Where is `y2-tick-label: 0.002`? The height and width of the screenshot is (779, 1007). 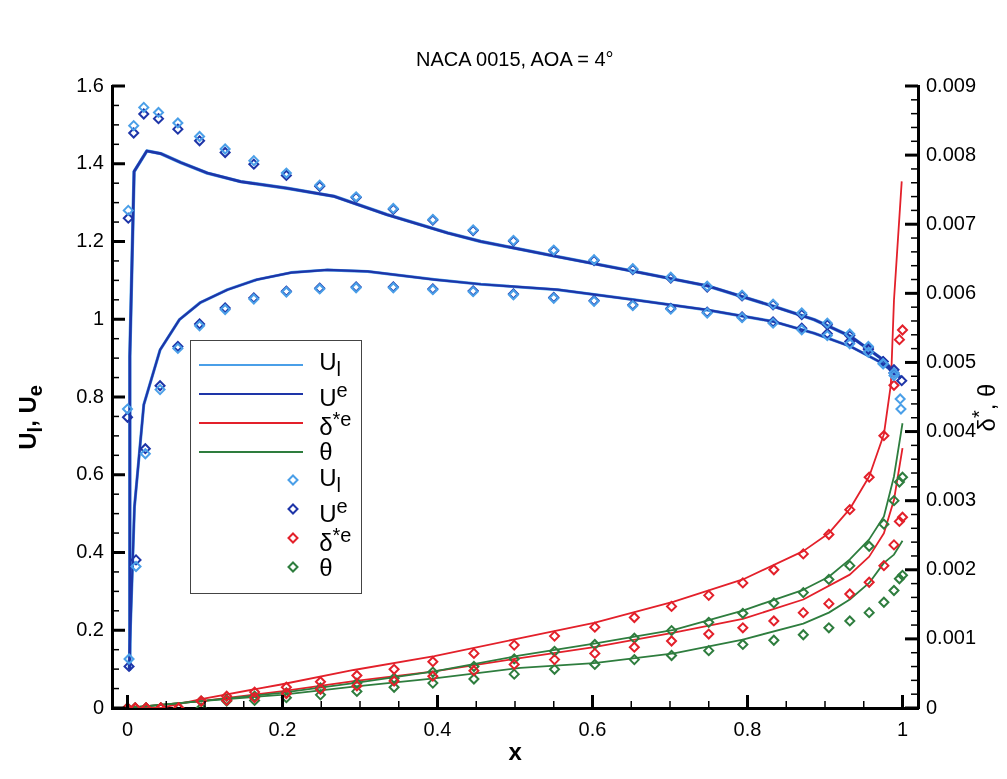
y2-tick-label: 0.002 is located at coordinates (951, 568).